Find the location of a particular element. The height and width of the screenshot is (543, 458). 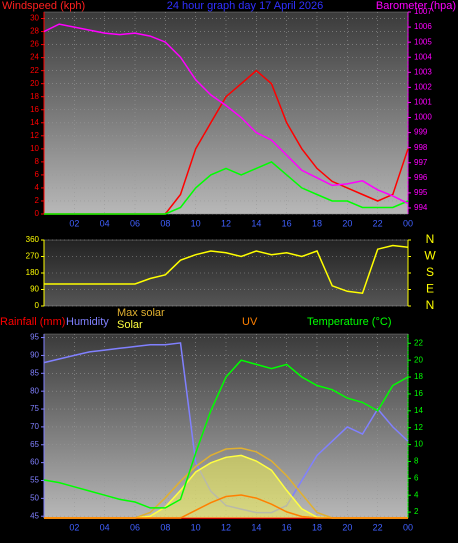

y-tick-label: 24 is located at coordinates (34, 57).